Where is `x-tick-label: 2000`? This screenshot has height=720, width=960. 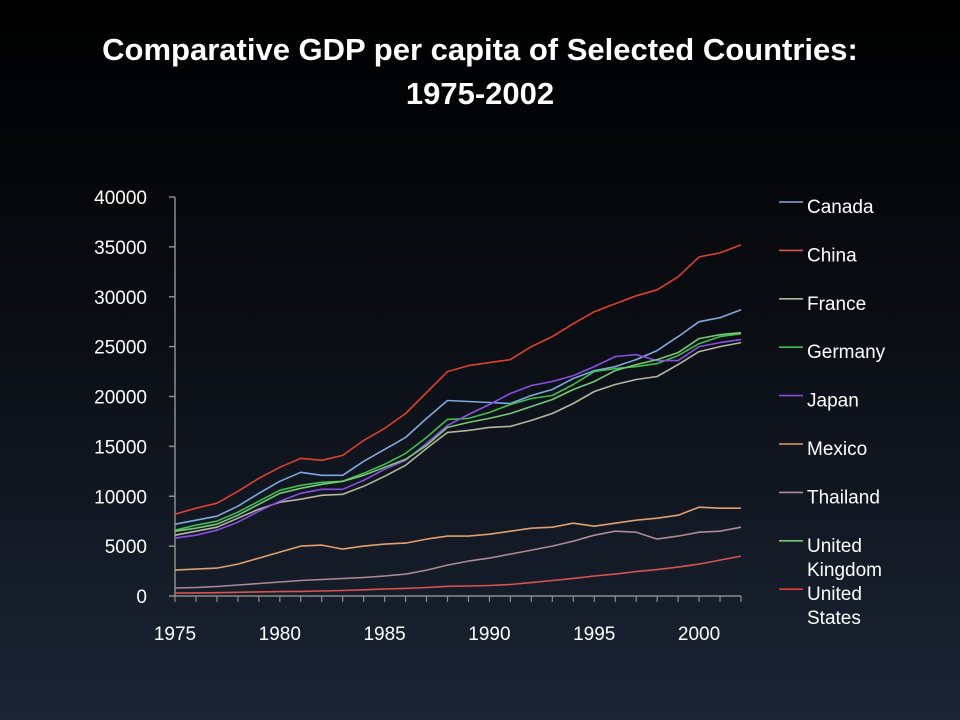 x-tick-label: 2000 is located at coordinates (699, 634).